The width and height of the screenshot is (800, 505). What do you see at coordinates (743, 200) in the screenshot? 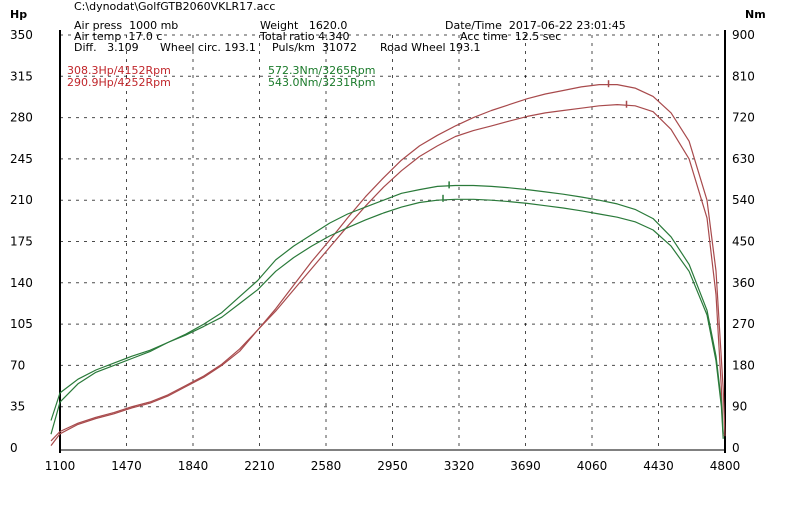
I see `right-tick-label: 540` at bounding box center [743, 200].